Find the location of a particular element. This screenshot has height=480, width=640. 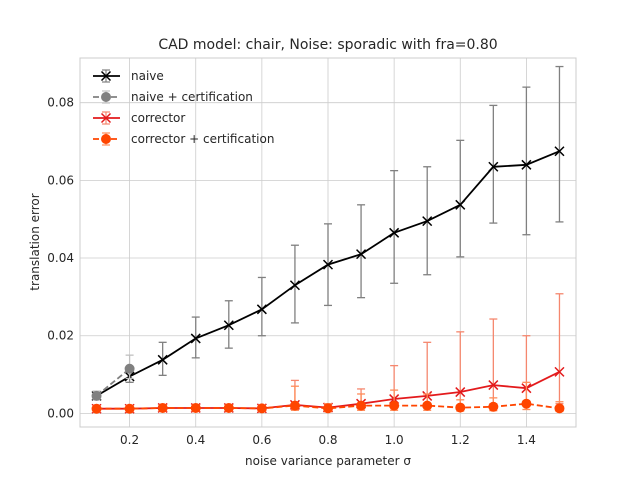

legend-entry: corrector + certification is located at coordinates (183, 139).